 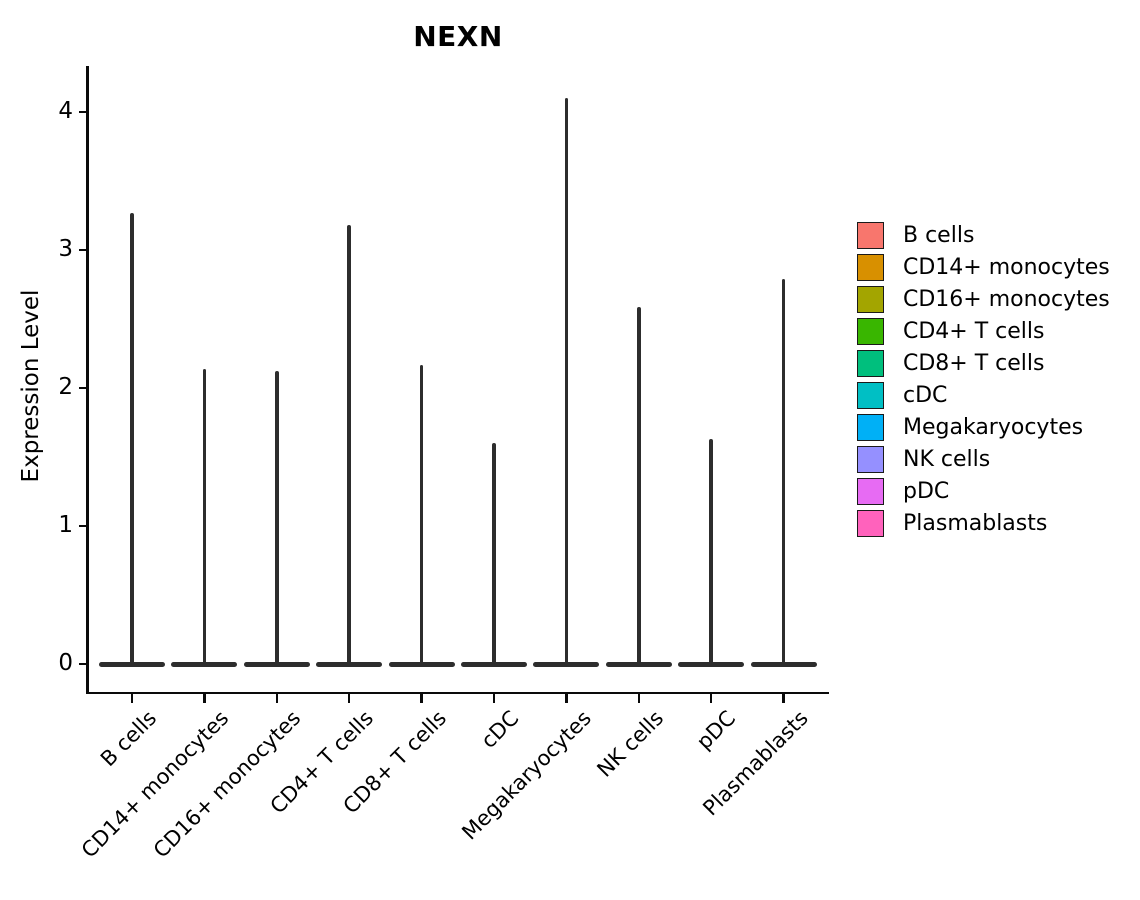 I want to click on legend-label-cd16-monocytes: CD16+ monocytes, so click(x=1006, y=299).